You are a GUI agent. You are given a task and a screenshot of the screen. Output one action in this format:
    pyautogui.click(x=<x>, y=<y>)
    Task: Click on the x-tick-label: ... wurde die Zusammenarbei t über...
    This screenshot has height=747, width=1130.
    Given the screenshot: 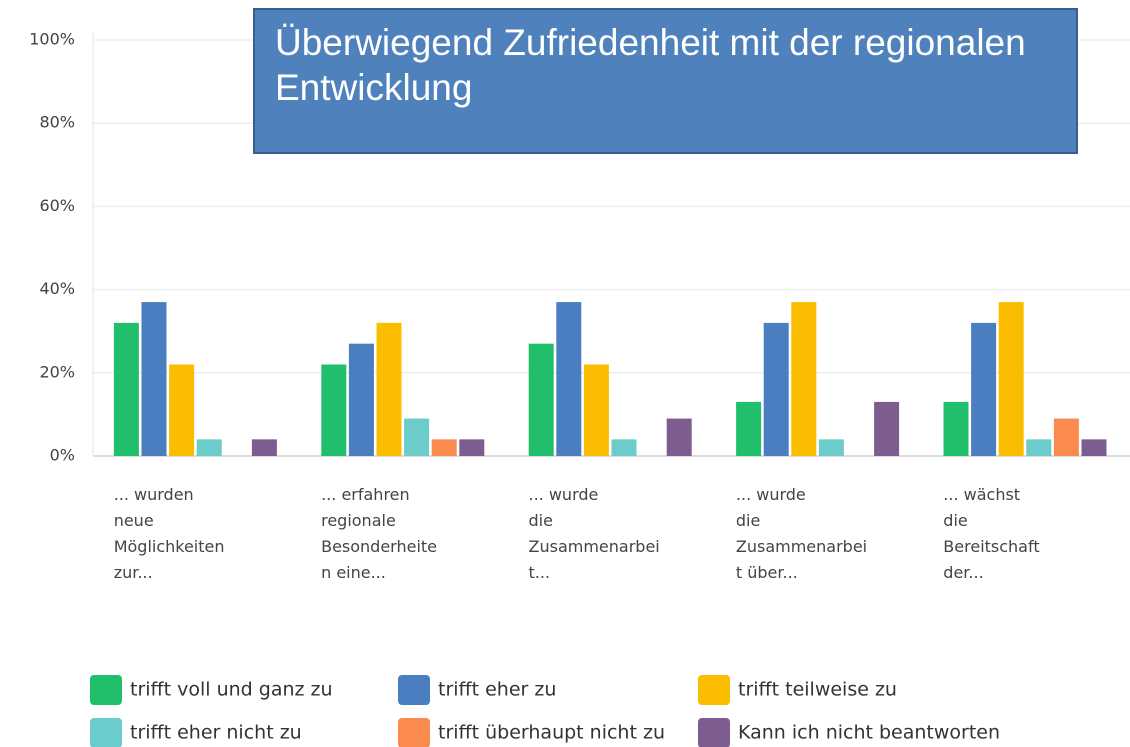 What is the action you would take?
    pyautogui.click(x=801, y=533)
    